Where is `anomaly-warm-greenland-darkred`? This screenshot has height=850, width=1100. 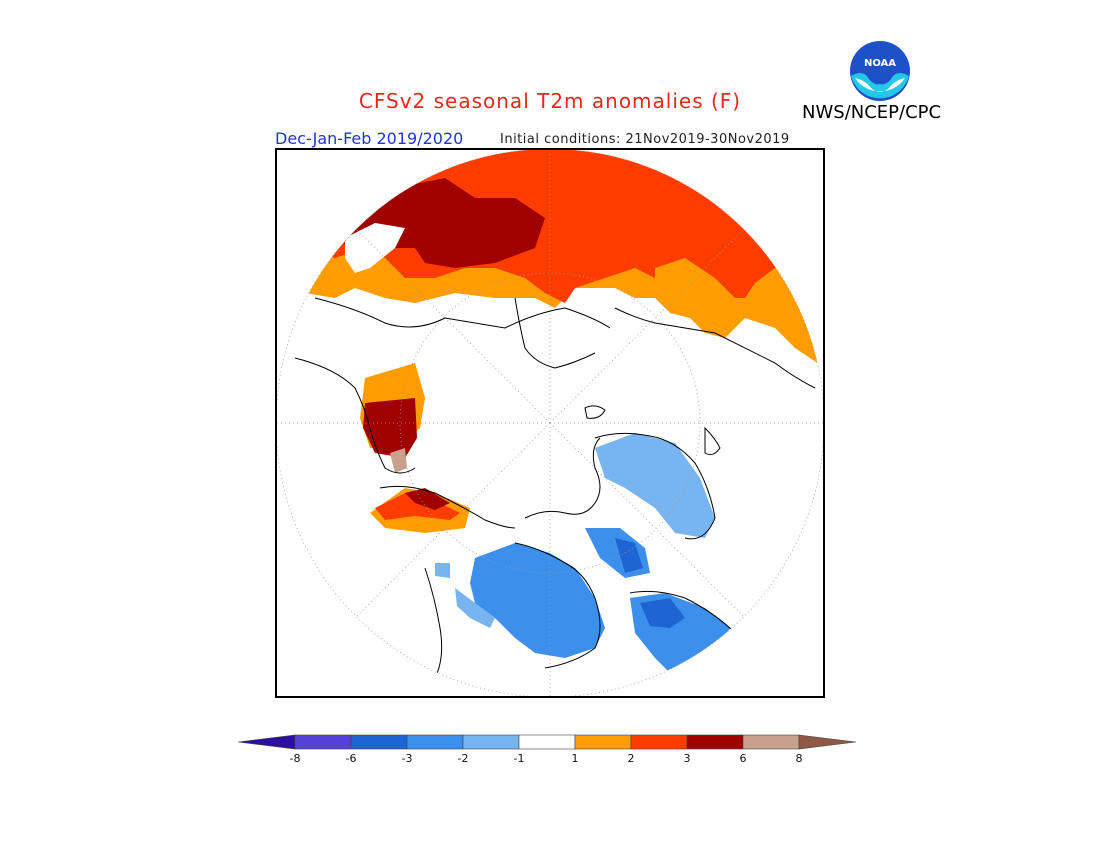
anomaly-warm-greenland-darkred is located at coordinates (390, 428).